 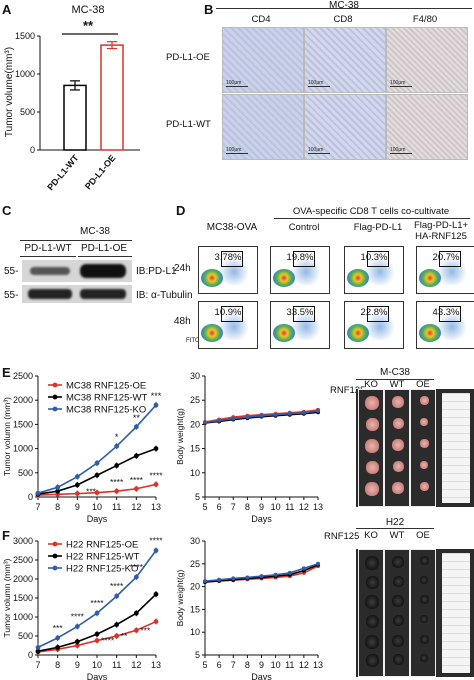 I want to click on panel-c-title: MC-38, so click(x=94, y=231).